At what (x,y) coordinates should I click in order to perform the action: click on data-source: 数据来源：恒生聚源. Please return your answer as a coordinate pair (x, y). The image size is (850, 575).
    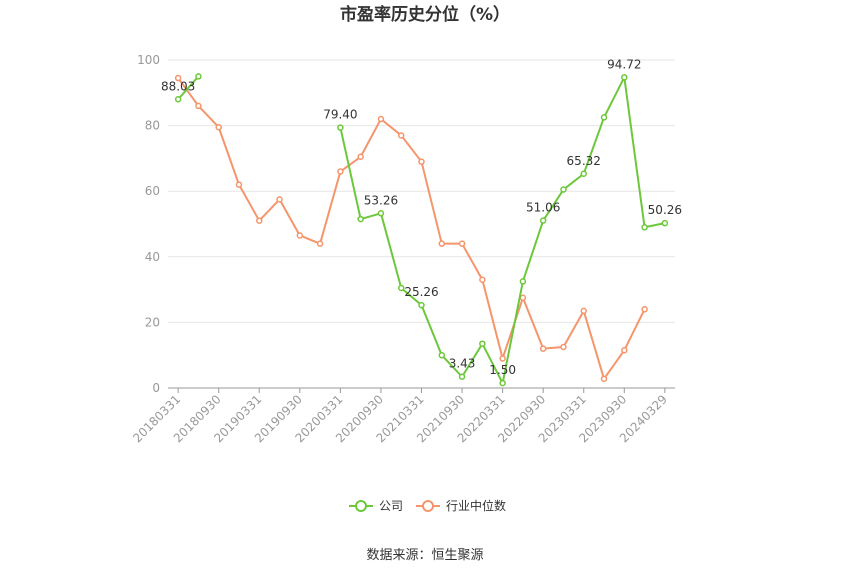
    Looking at the image, I should click on (424, 555).